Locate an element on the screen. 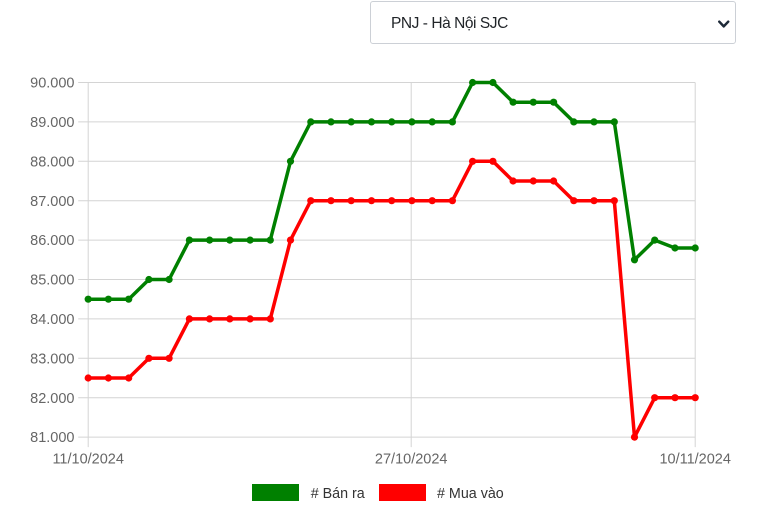  svg-text: 89.000 is located at coordinates (52, 123).